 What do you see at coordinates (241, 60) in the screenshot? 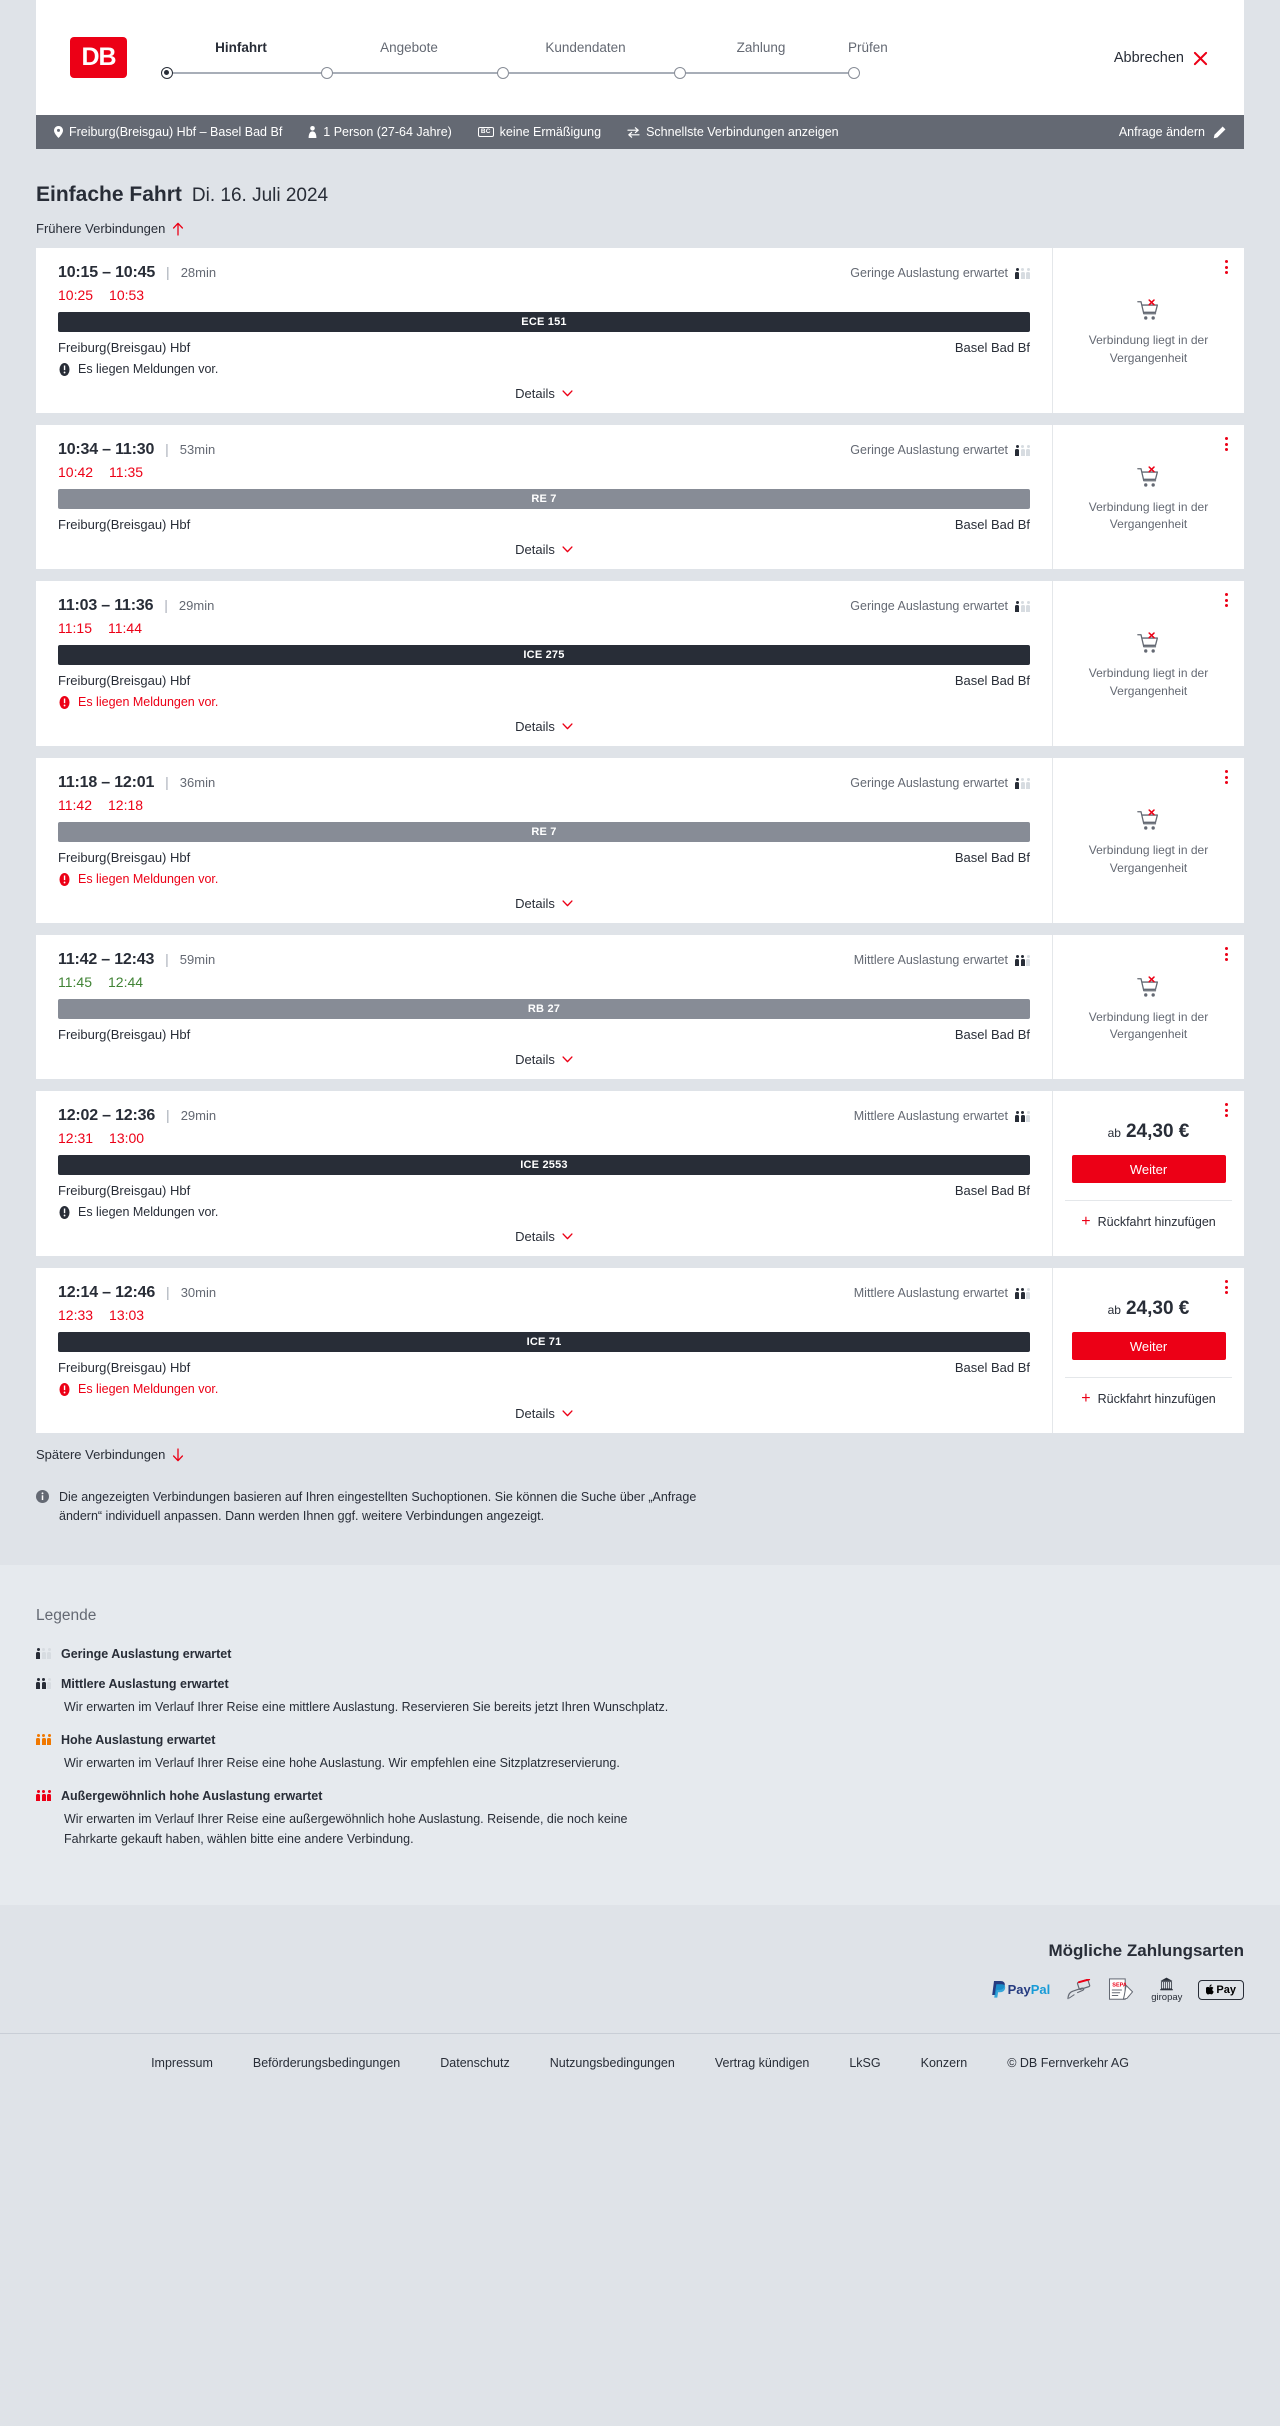
I see `step-hinfahrt: Hinfahrt` at bounding box center [241, 60].